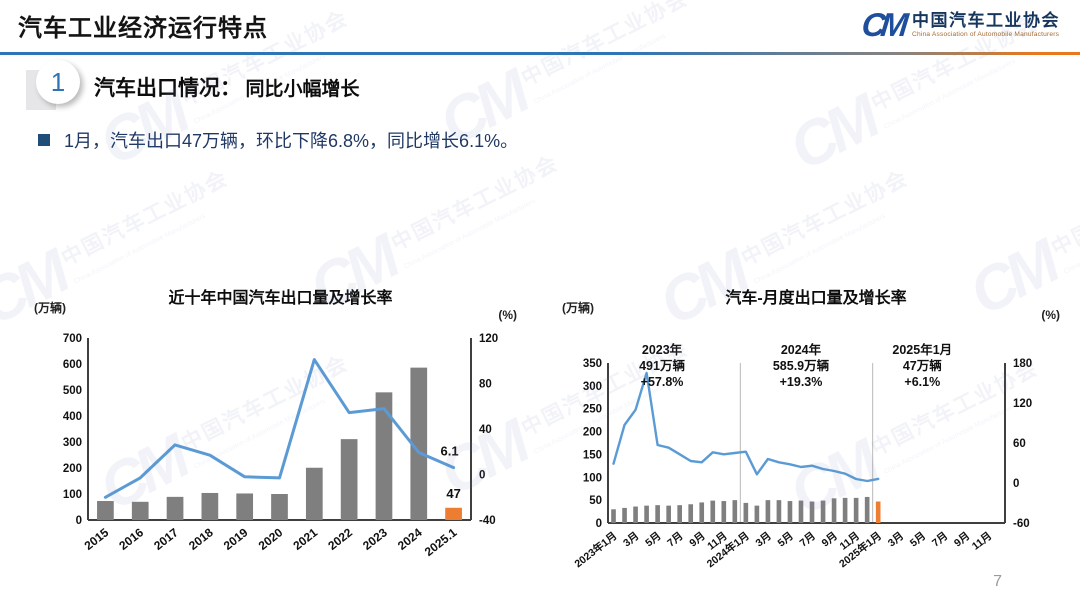  I want to click on section-heading-sub: 同比小幅增长, so click(302, 89).